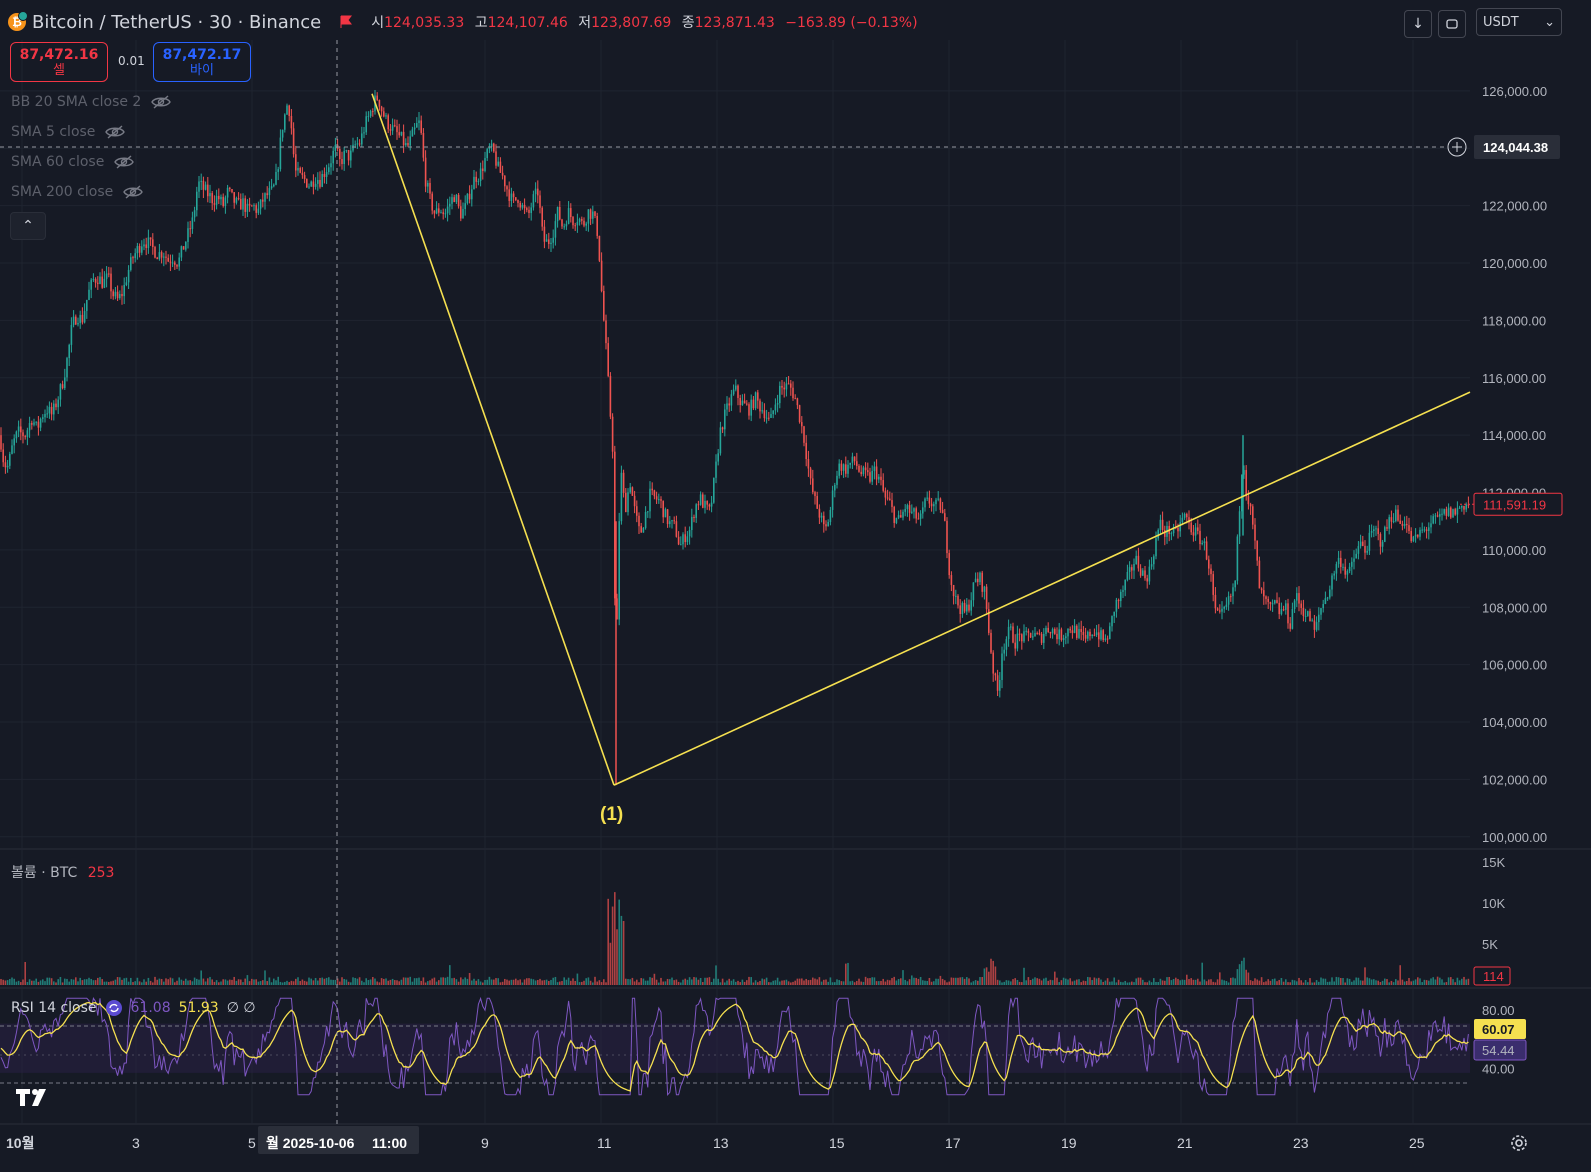 This screenshot has width=1591, height=1172. Describe the element at coordinates (177, 22) in the screenshot. I see `symbol-title: Bitcoin / TetherUS · 30 · Binance` at that location.